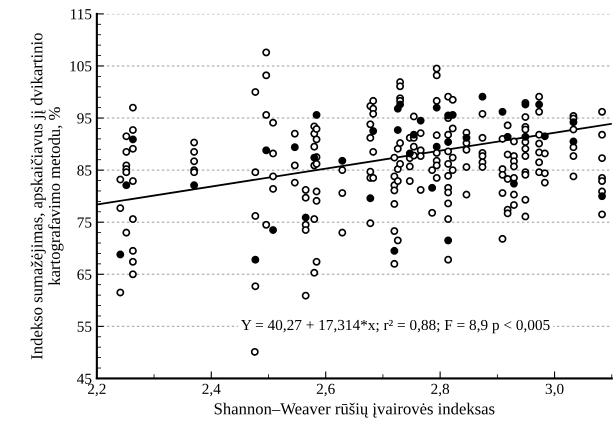  Describe the element at coordinates (440, 390) in the screenshot. I see `x-tick-label: 2,8` at that location.